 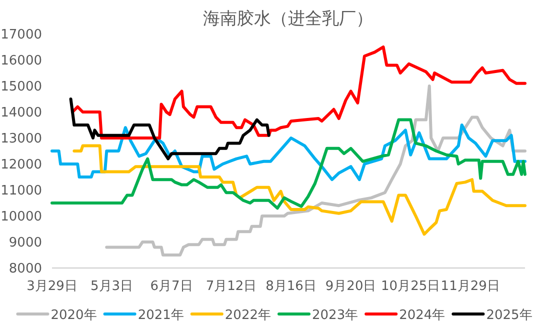 I want to click on x-tick-label: 3月29日, so click(x=52, y=286).